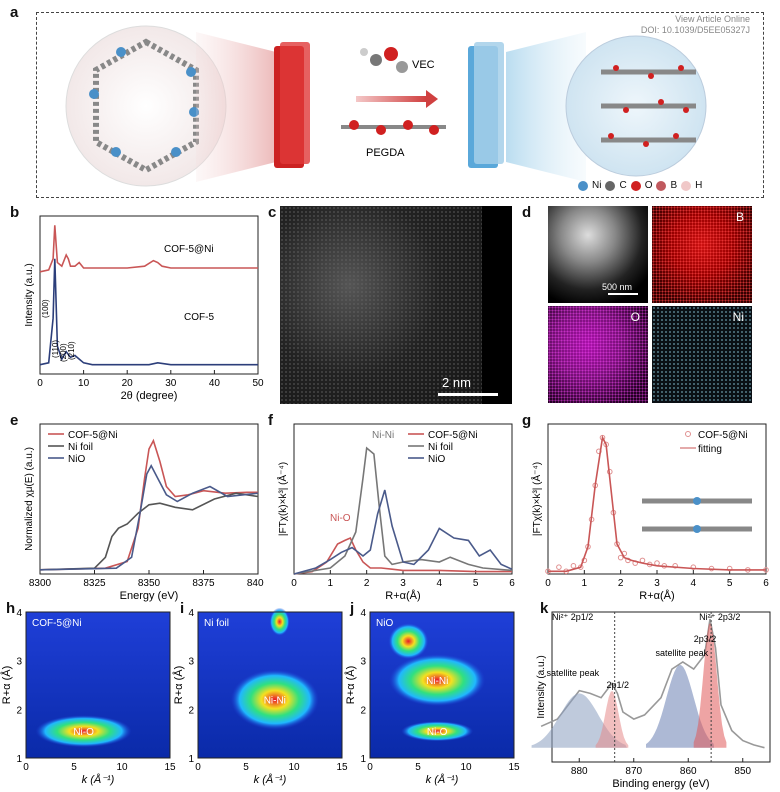 This screenshot has height=792, width=780. I want to click on wt-peak-label: Ni-Ni, so click(275, 701).